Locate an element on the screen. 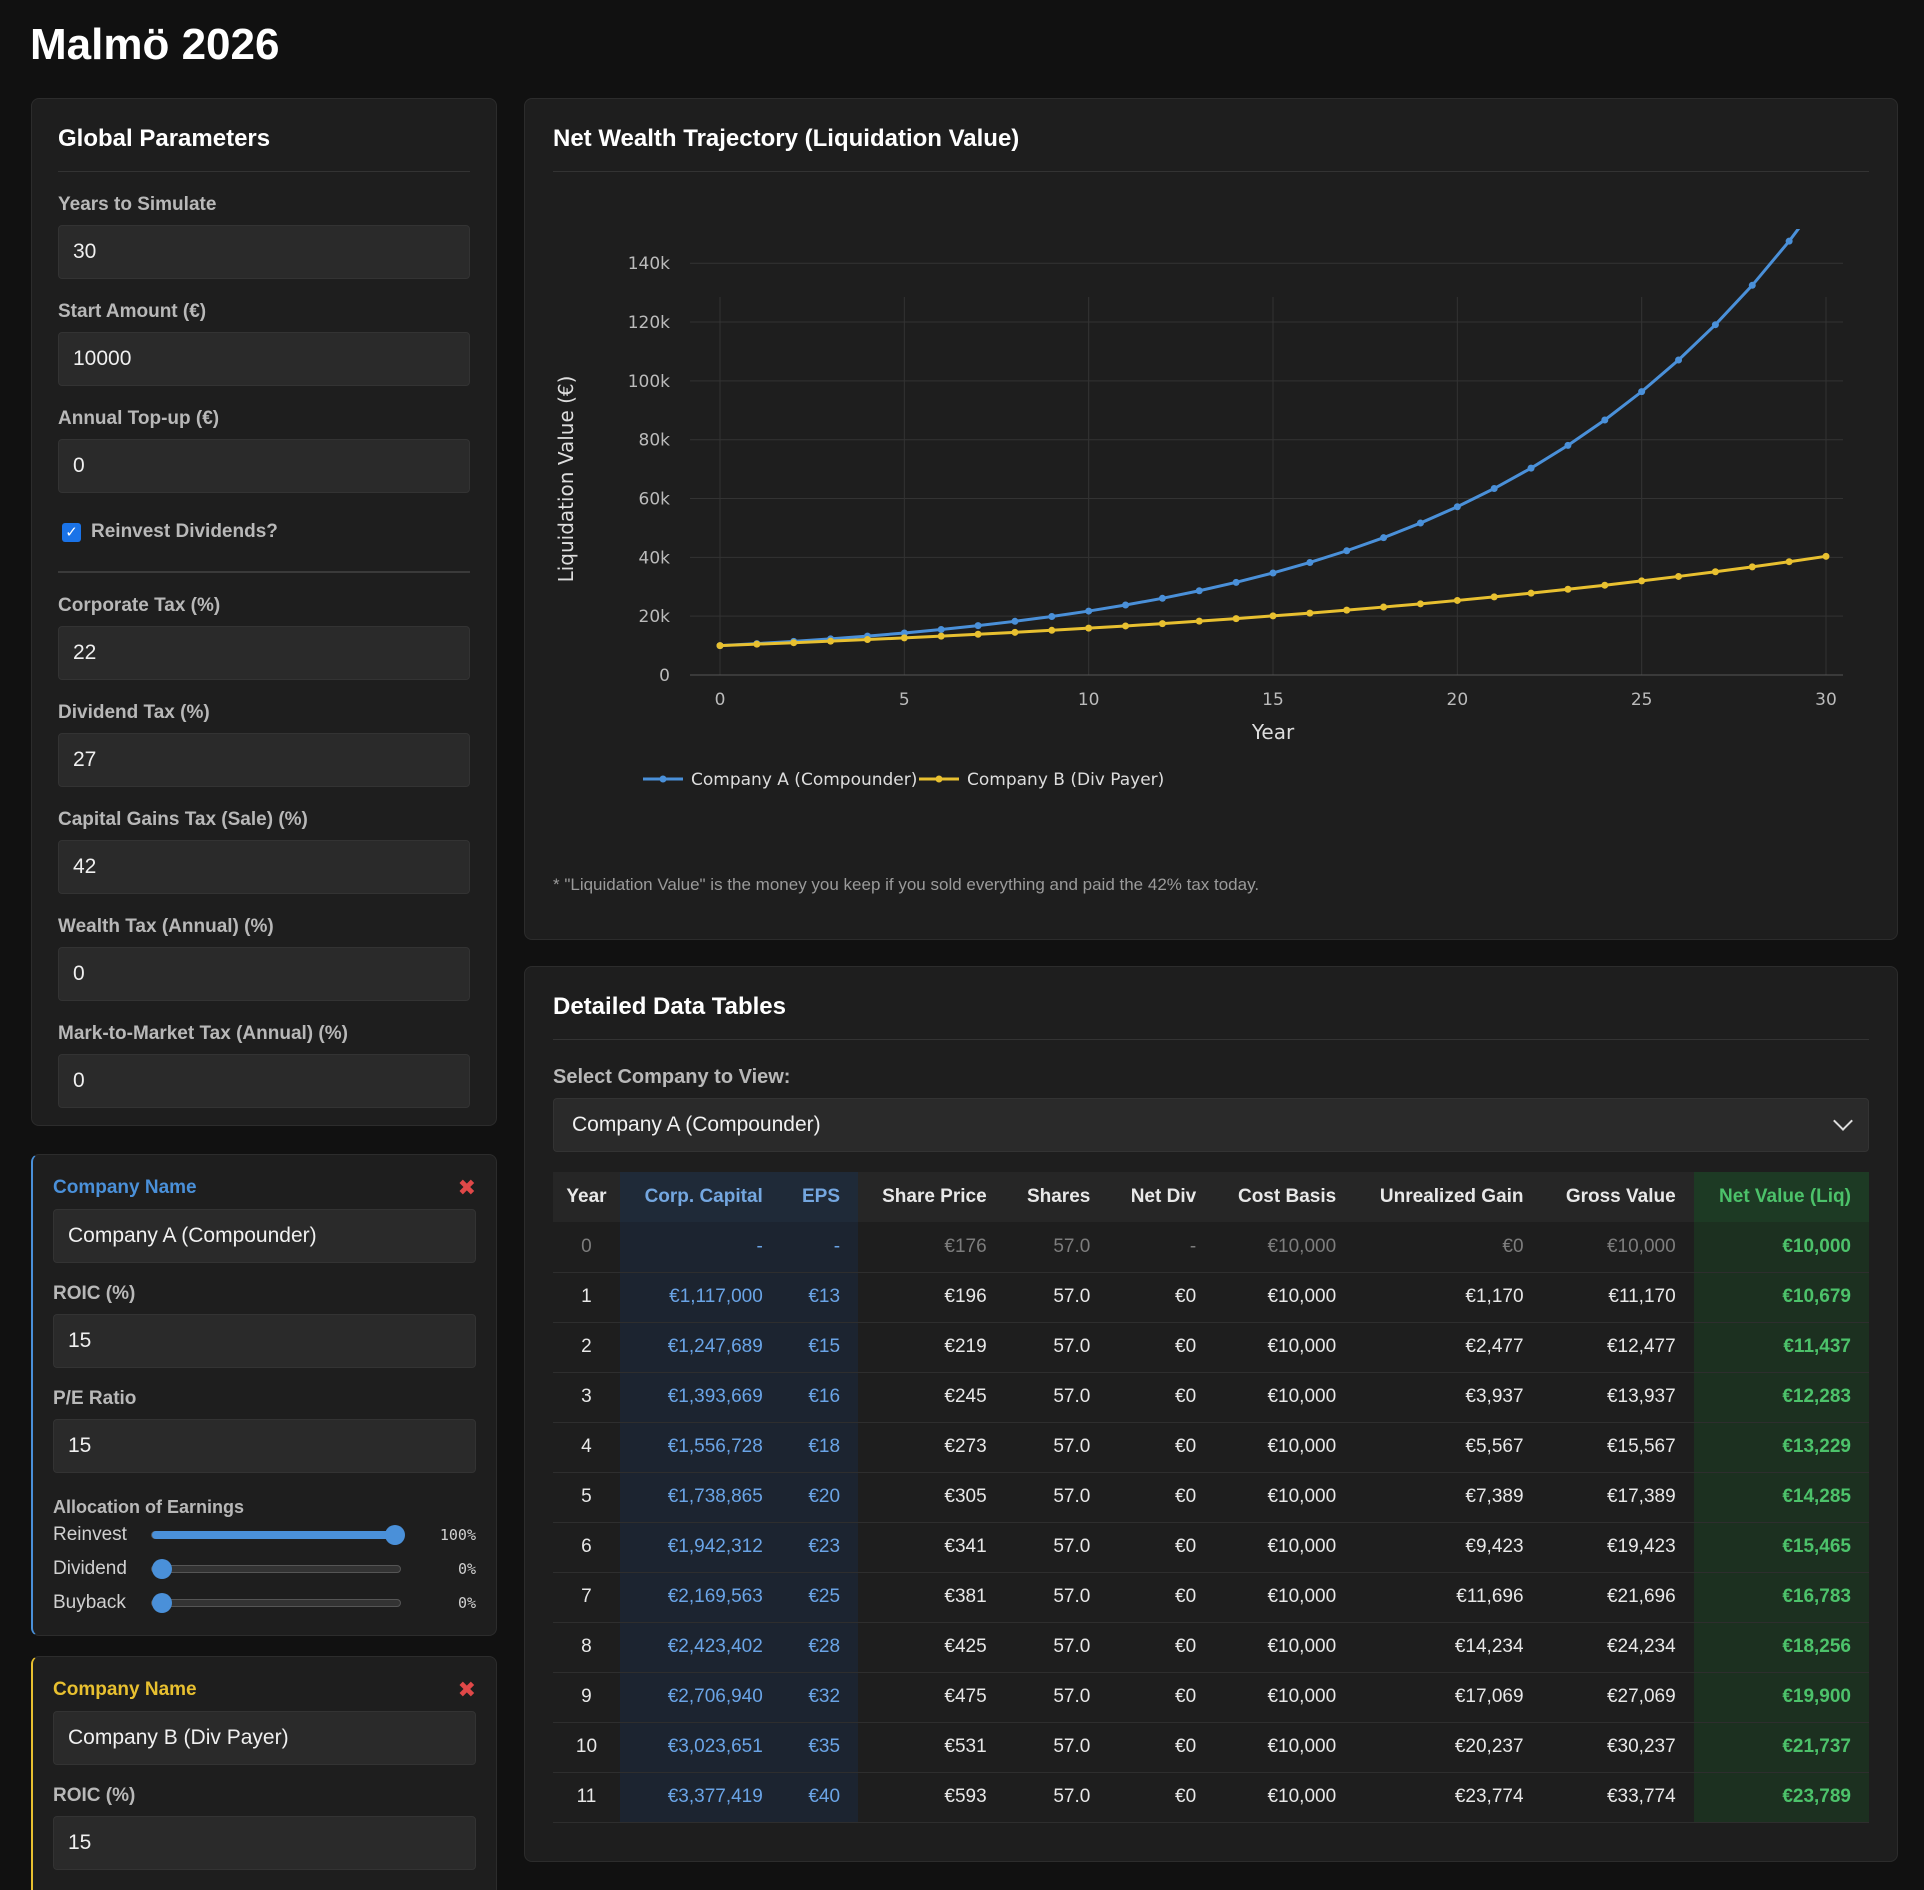 The width and height of the screenshot is (1924, 1890). table-row: 0- - €176 57.0- €10,000 €0 €10,000 €10,000 is located at coordinates (1211, 1247).